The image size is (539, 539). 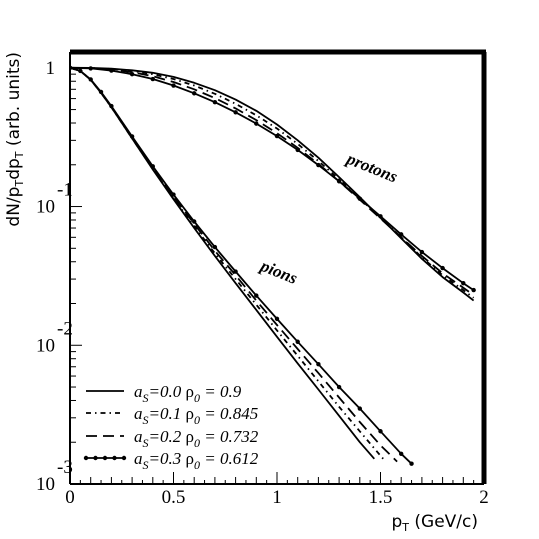 I want to click on y-tick-labels: 110-110-210-3, so click(x=54, y=276).